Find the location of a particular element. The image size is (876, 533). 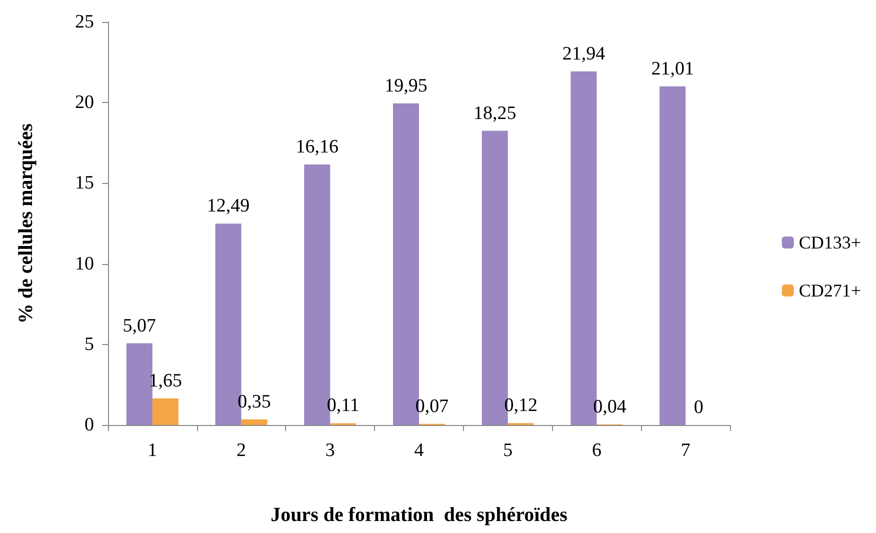

y-tick-label: 20 is located at coordinates (84, 103).